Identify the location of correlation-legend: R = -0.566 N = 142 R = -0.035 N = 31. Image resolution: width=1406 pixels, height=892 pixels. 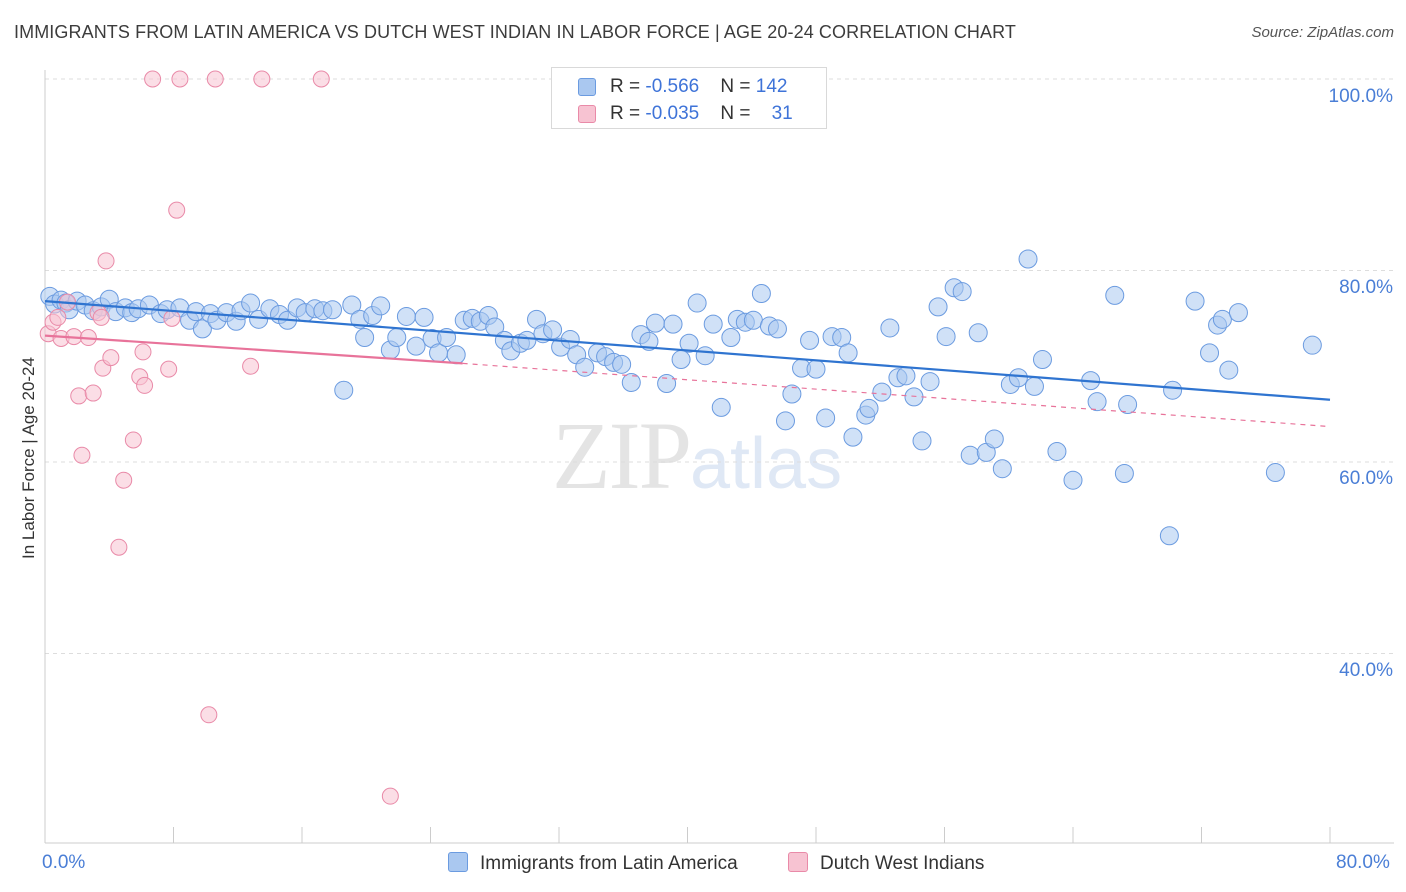
(689, 98).